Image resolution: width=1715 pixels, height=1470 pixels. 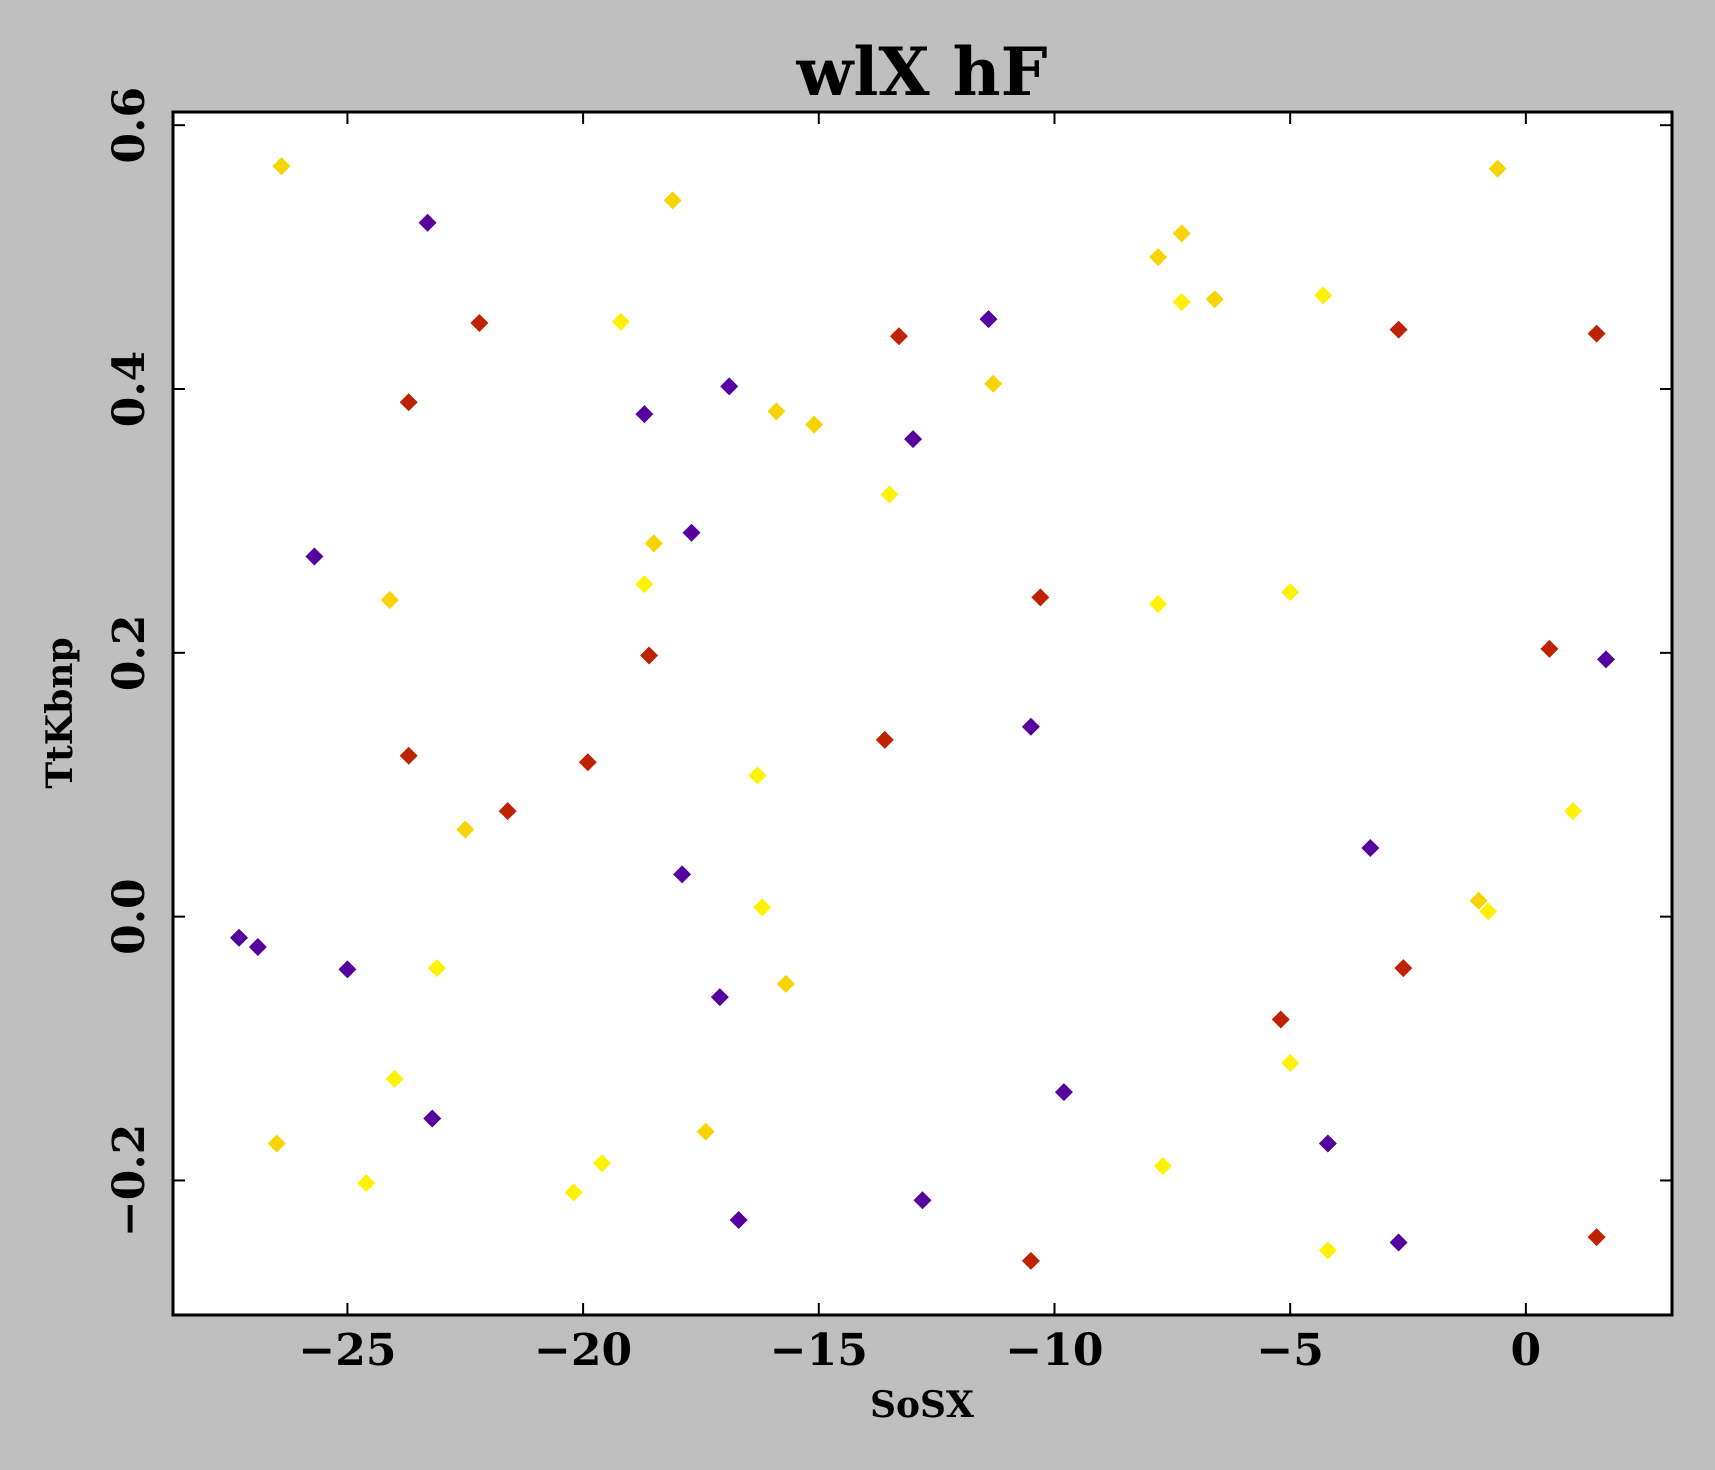 What do you see at coordinates (60, 712) in the screenshot?
I see `y-axis-label: TtKbnp` at bounding box center [60, 712].